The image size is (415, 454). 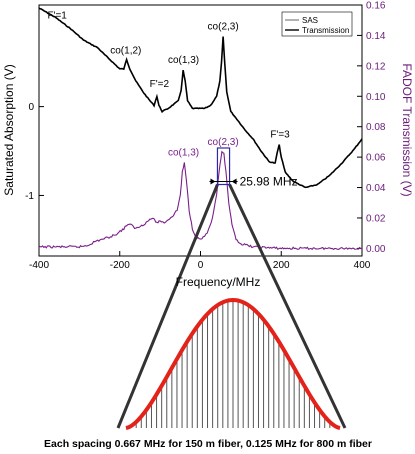 What do you see at coordinates (376, 66) in the screenshot?
I see `y-right-tick-label: 0.12` at bounding box center [376, 66].